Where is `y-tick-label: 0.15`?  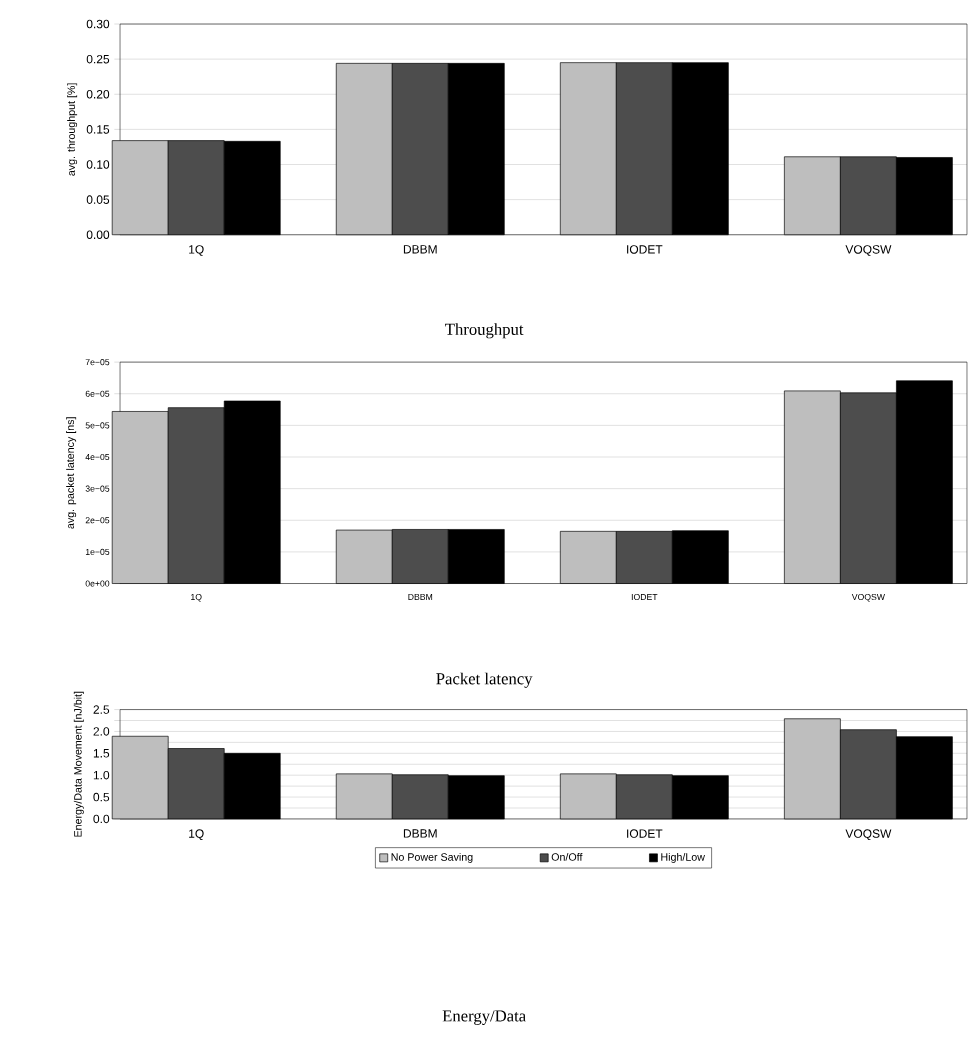
y-tick-label: 0.15 is located at coordinates (98, 129).